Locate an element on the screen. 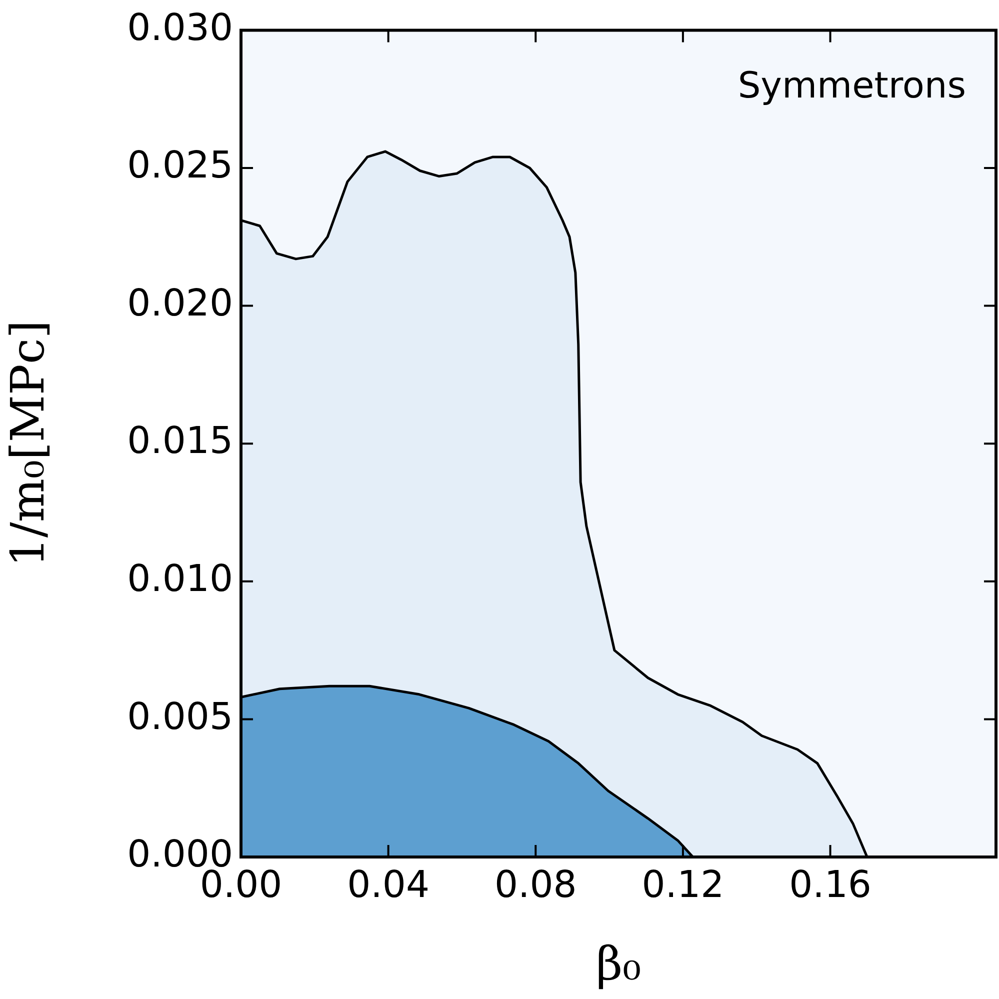 The width and height of the screenshot is (999, 999). x-tick-label: 0.16 is located at coordinates (830, 884).